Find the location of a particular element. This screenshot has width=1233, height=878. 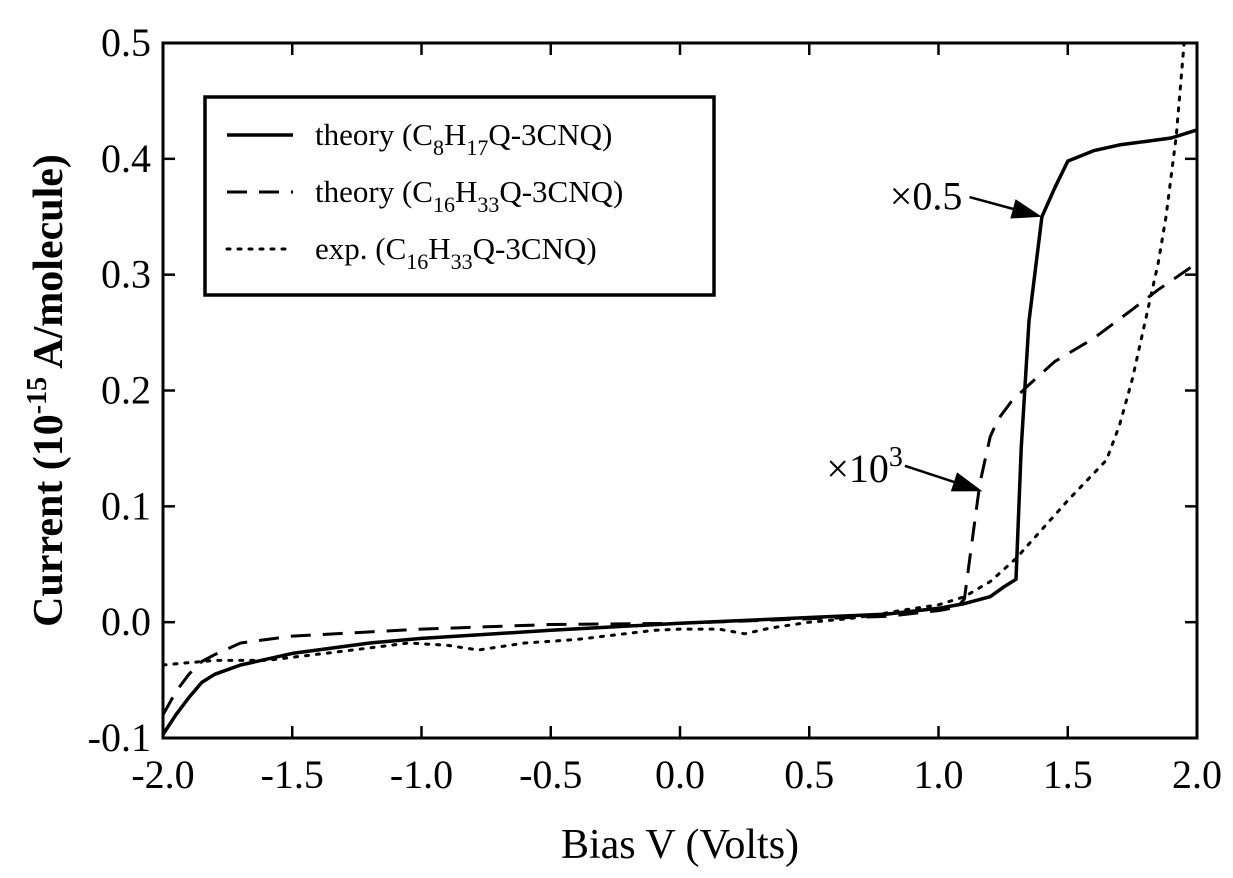

y-axis-title-suffix: A/molecule) is located at coordinates (49, 265).